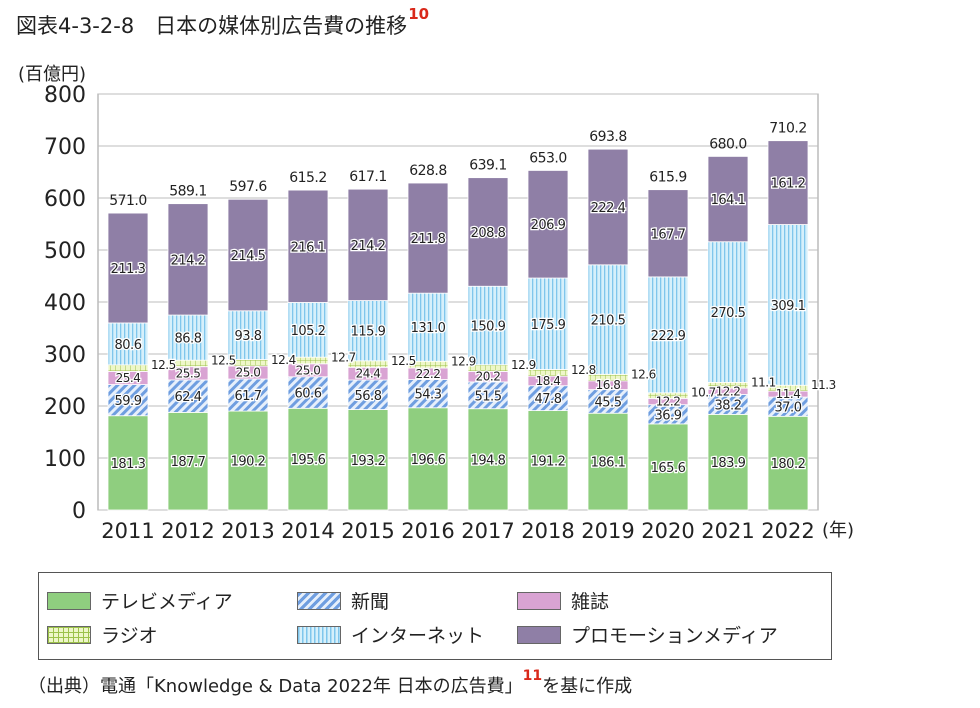 This screenshot has width=980, height=708. What do you see at coordinates (188, 373) in the screenshot?
I see `data-label-magazine: 25.5` at bounding box center [188, 373].